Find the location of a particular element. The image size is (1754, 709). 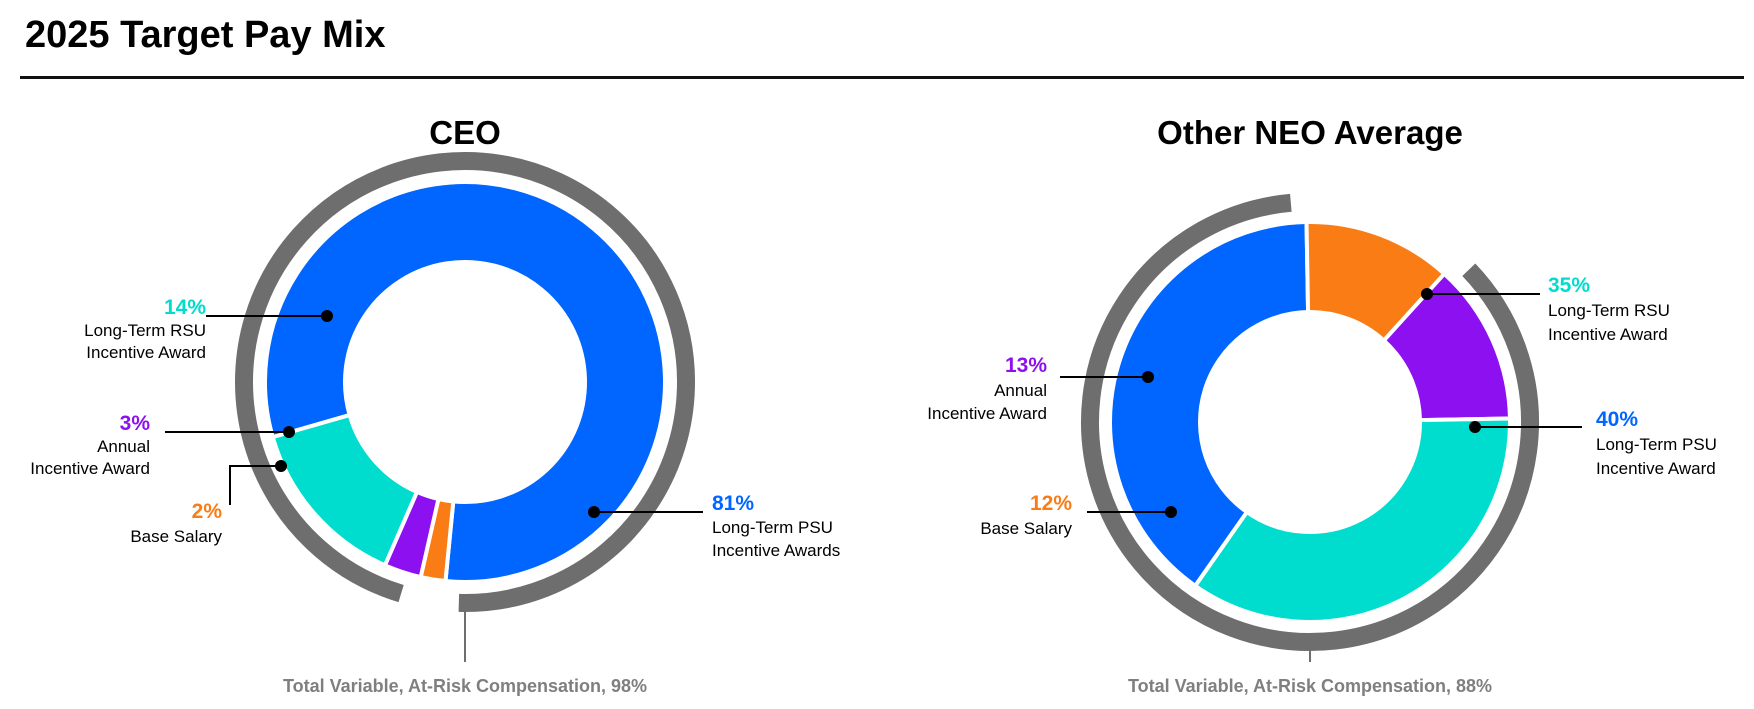

data-label-percent: 12% is located at coordinates (1051, 503).